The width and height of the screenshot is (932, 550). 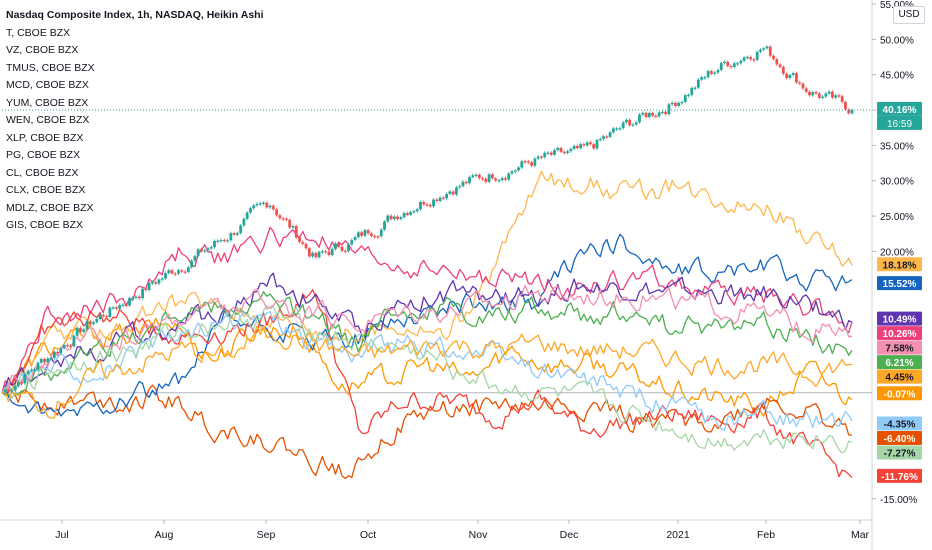 I want to click on symbol-label-cl: CL, CBOE BZX, so click(x=42, y=173).